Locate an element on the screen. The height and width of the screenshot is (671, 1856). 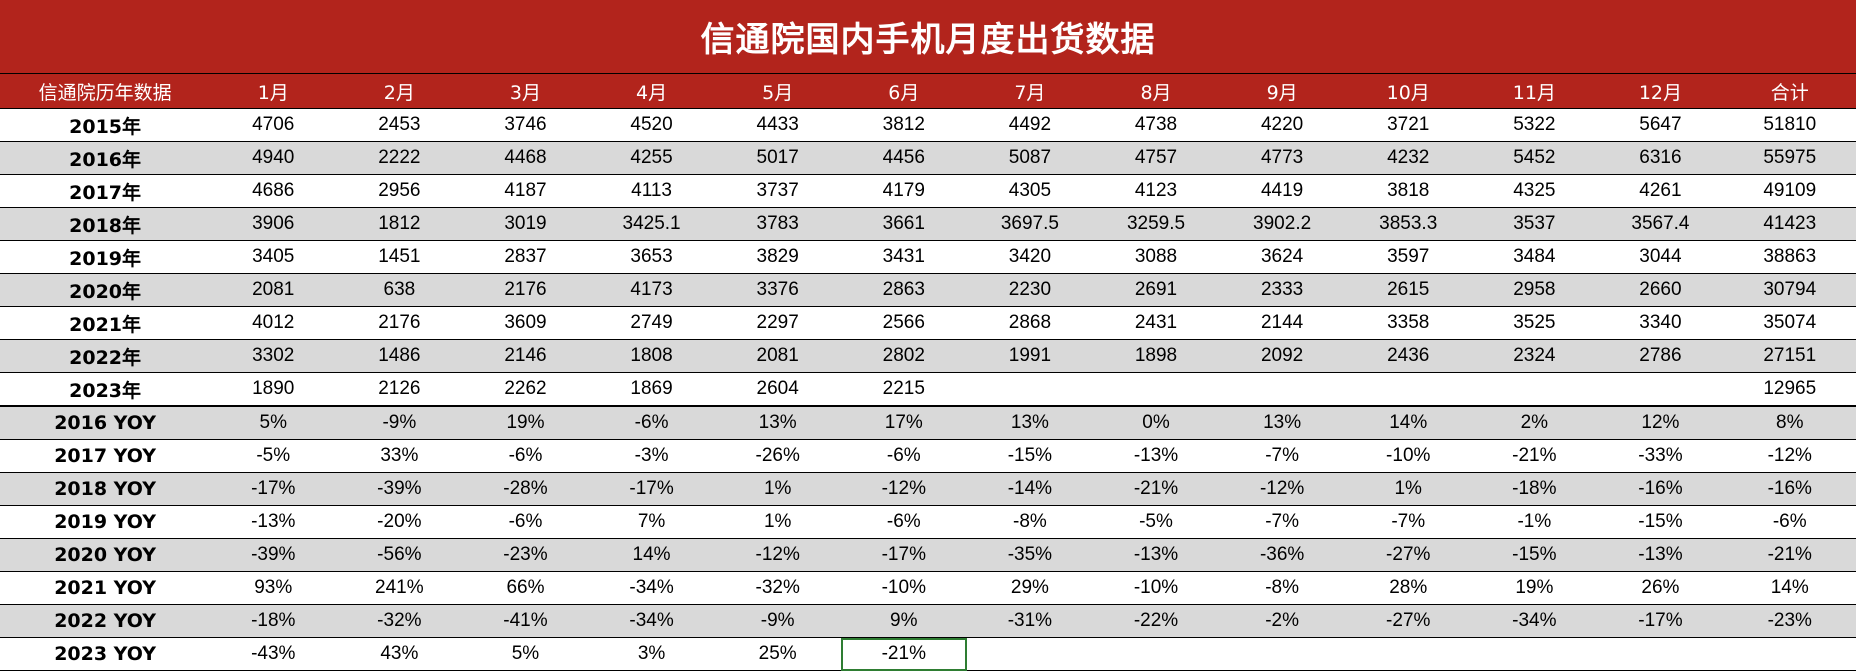
value-cell: -6% is located at coordinates (525, 456).